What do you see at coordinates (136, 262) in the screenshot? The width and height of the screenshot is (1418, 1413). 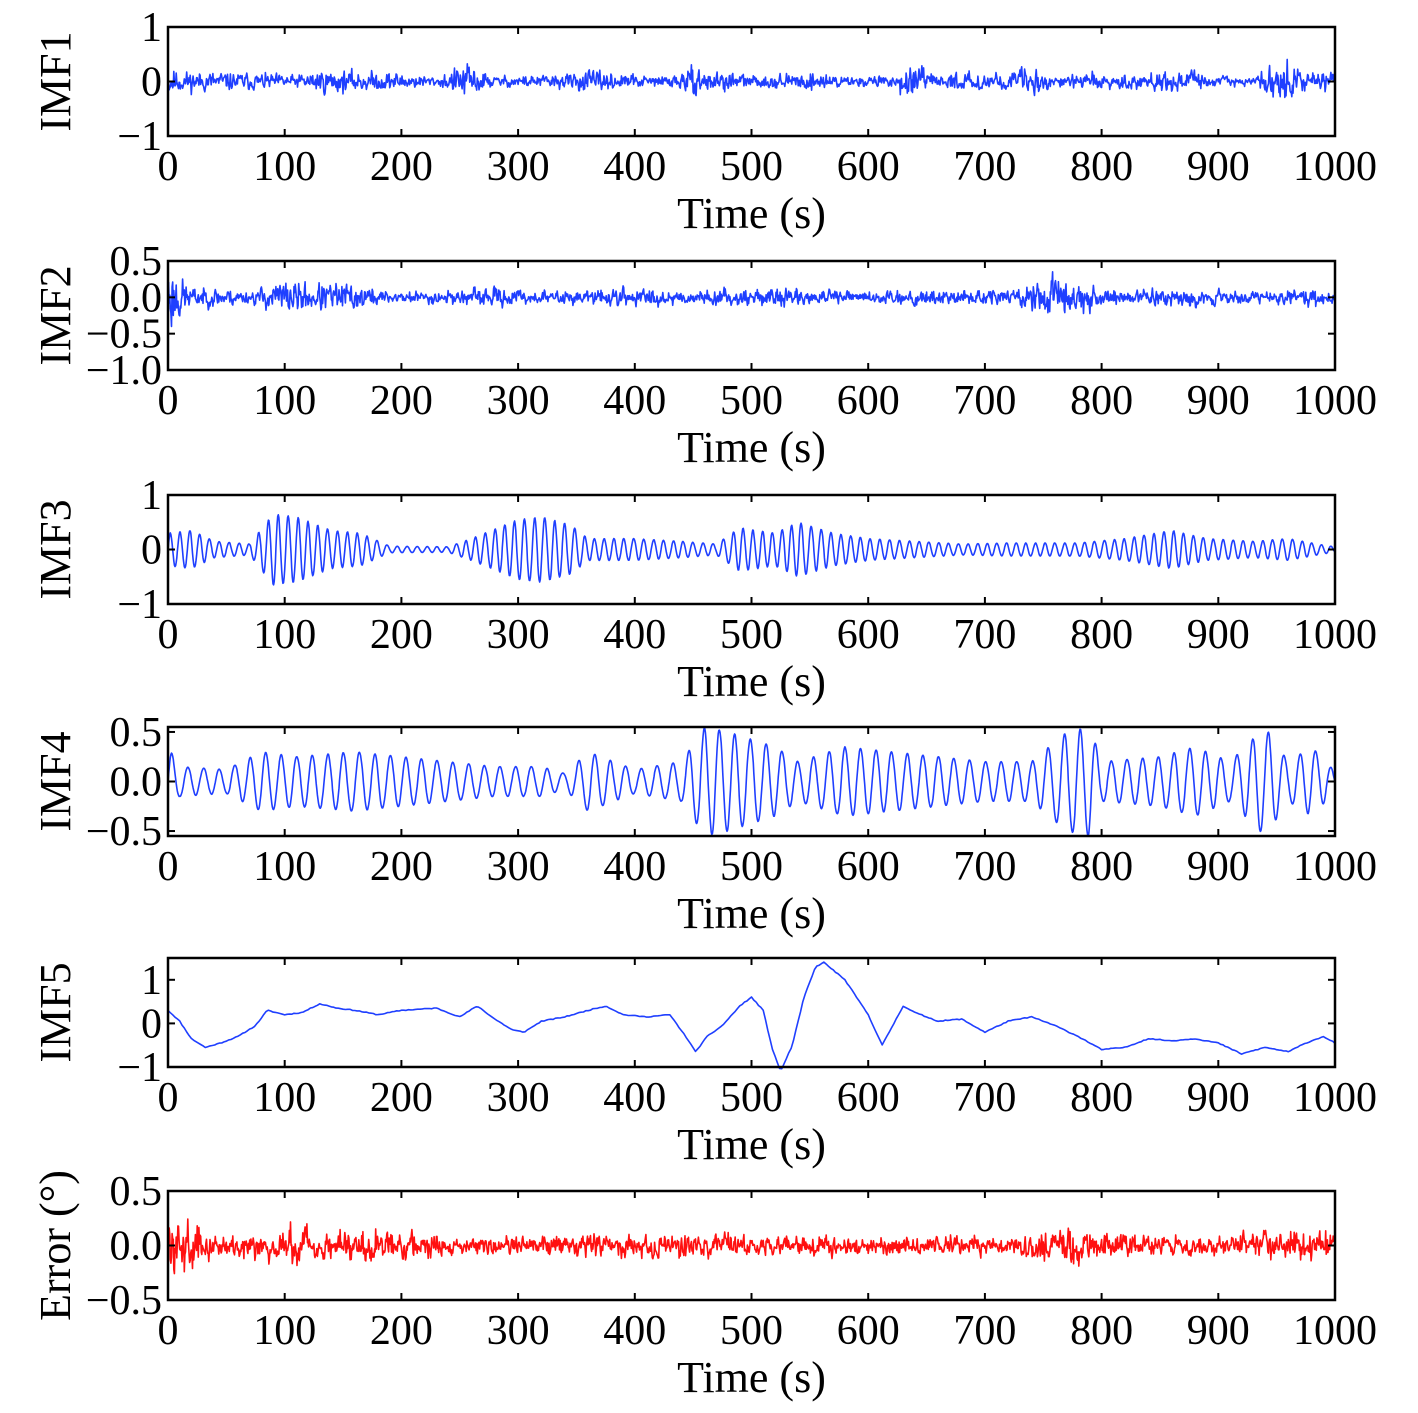 I see `imf2-ytick-label: 0.5` at bounding box center [136, 262].